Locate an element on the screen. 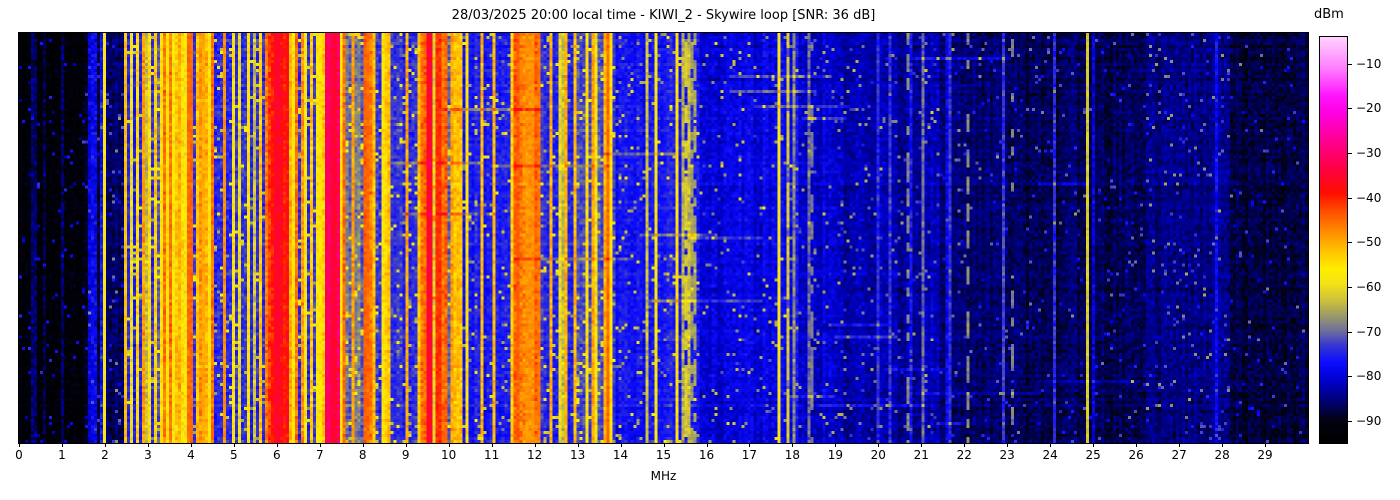 The width and height of the screenshot is (1400, 500). x-tick-label: 15 is located at coordinates (663, 455).